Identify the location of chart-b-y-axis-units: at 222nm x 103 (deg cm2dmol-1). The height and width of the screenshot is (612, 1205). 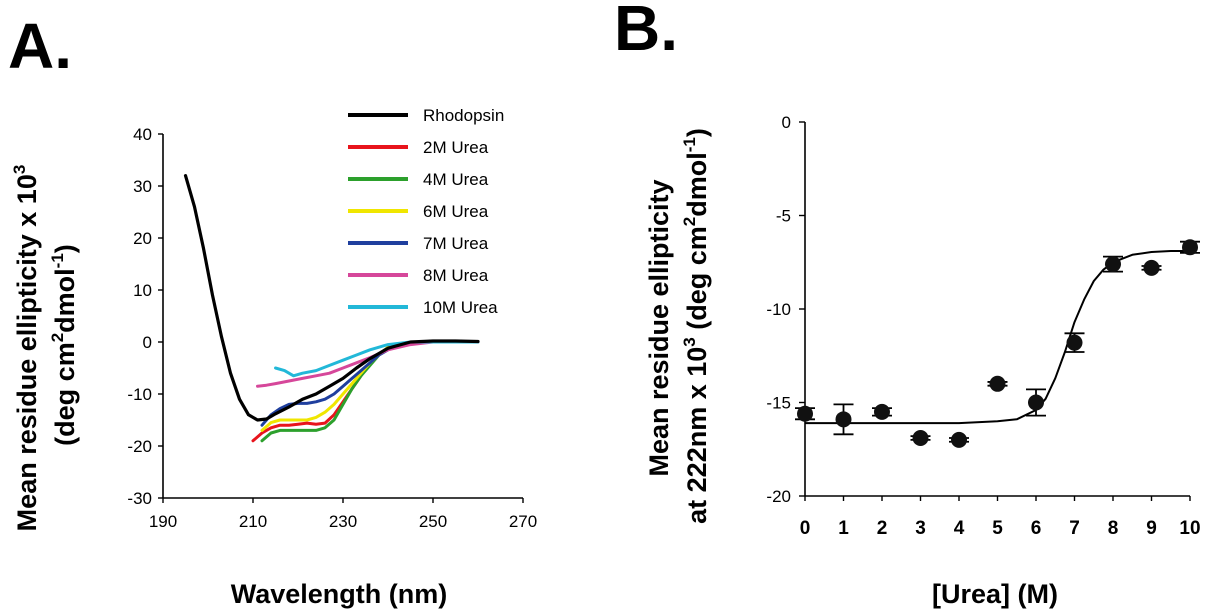
(696, 326).